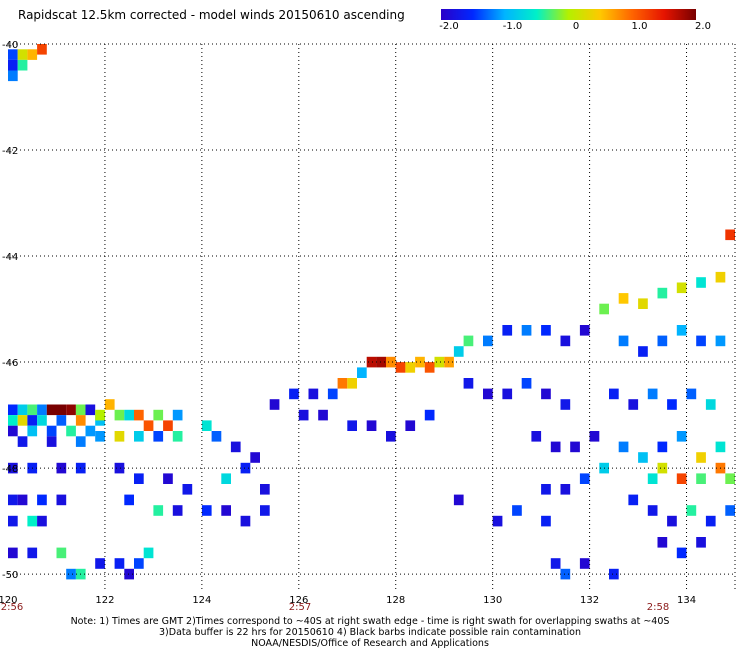 Image resolution: width=740 pixels, height=650 pixels. What do you see at coordinates (104, 600) in the screenshot?
I see `x-tick-label: 122` at bounding box center [104, 600].